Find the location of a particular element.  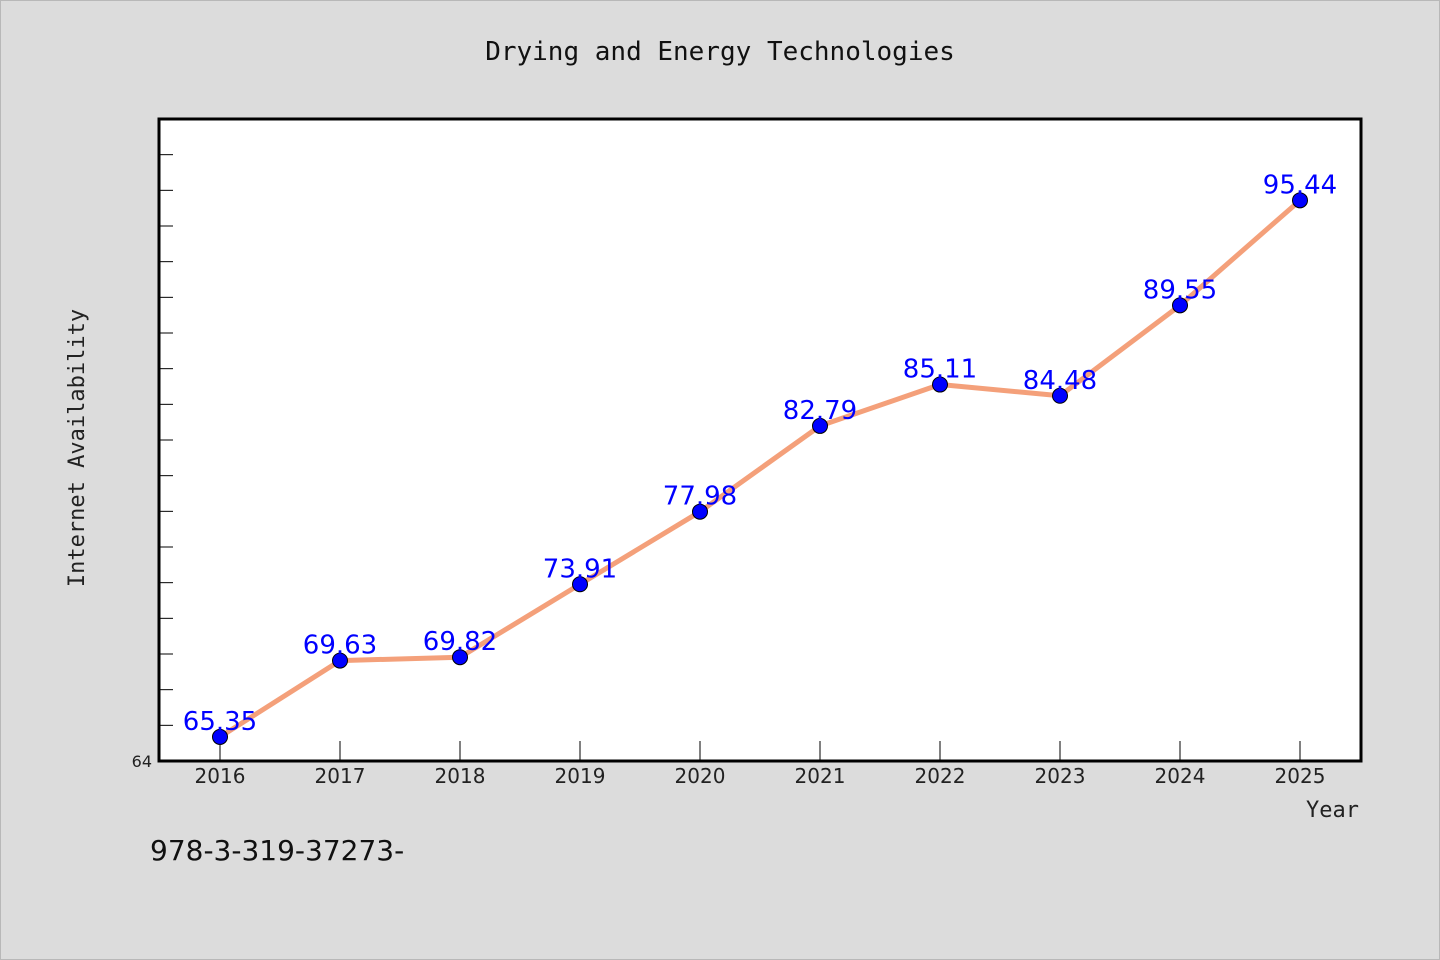

data-point-2016 is located at coordinates (220, 736).